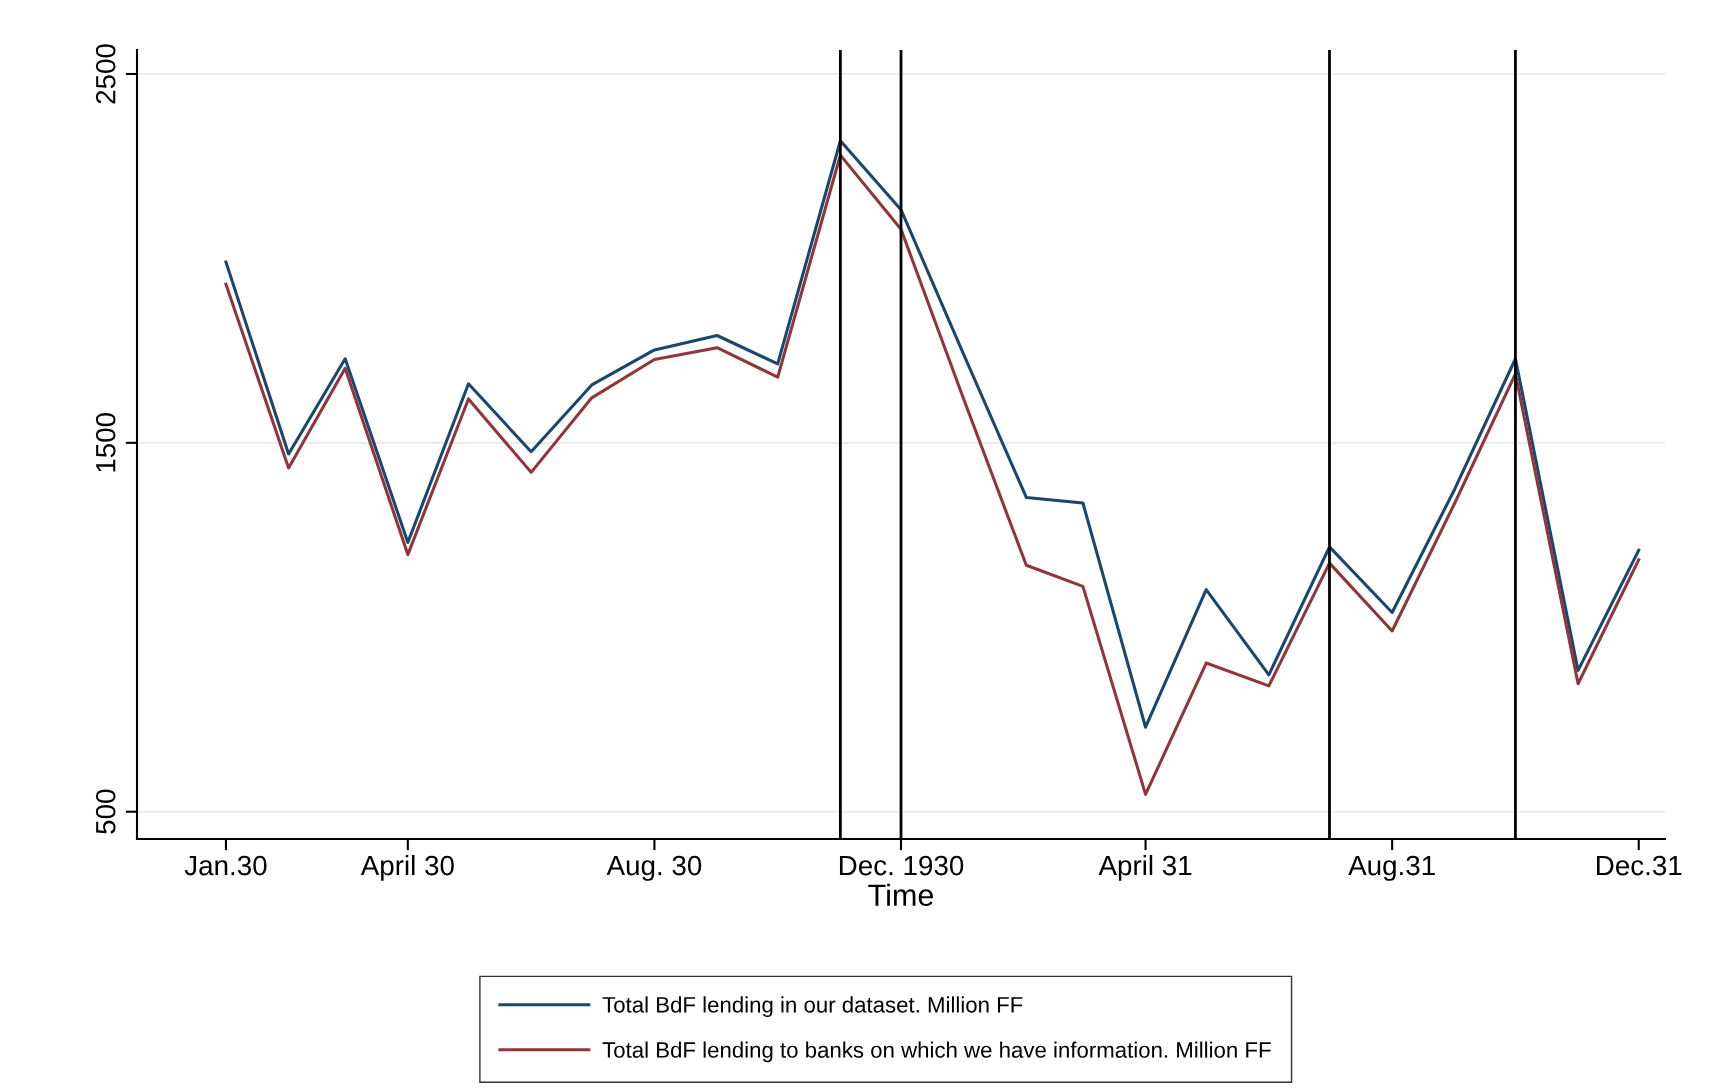 Image resolution: width=1716 pixels, height=1091 pixels. I want to click on x-tick-label: April 30, so click(407, 867).